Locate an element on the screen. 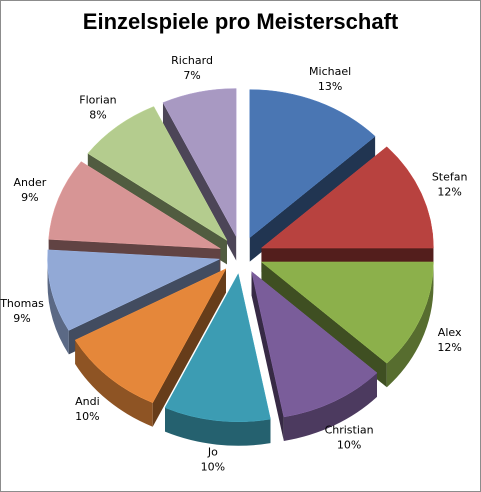  label-jo-value: 10% is located at coordinates (213, 466).